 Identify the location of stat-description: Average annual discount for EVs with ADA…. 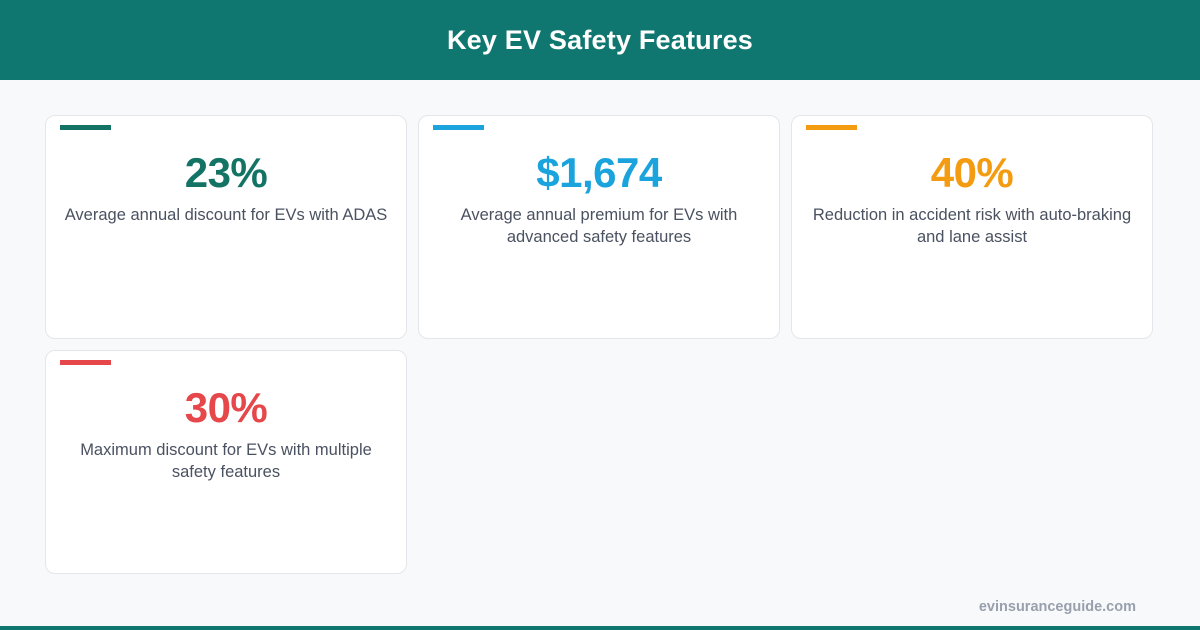
(226, 215).